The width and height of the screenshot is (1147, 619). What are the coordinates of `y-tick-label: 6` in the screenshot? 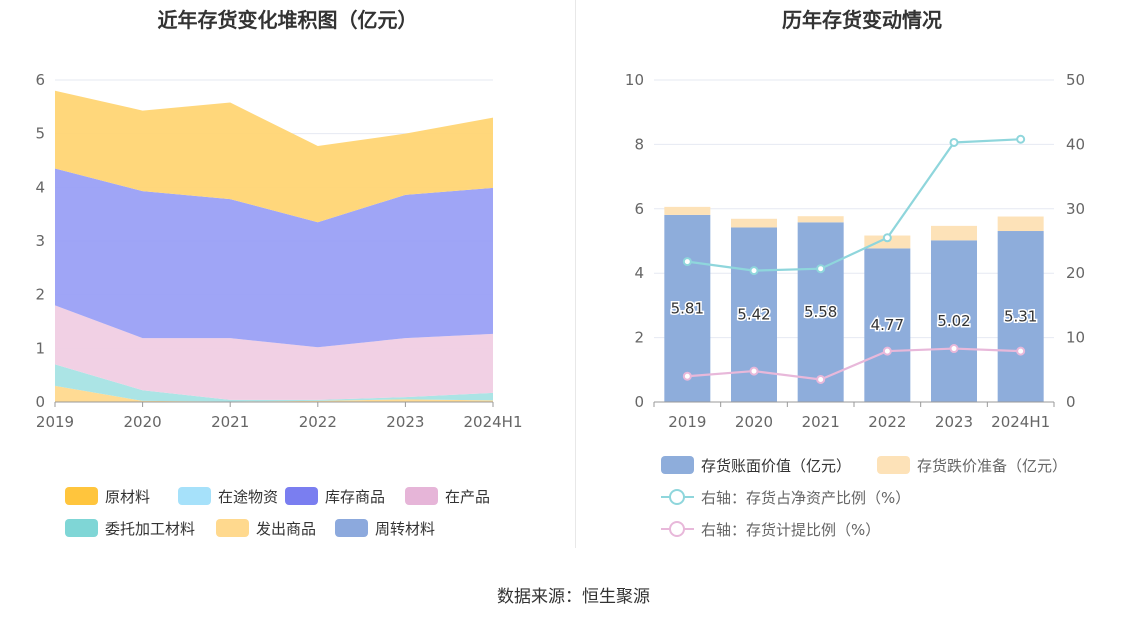 It's located at (40, 80).